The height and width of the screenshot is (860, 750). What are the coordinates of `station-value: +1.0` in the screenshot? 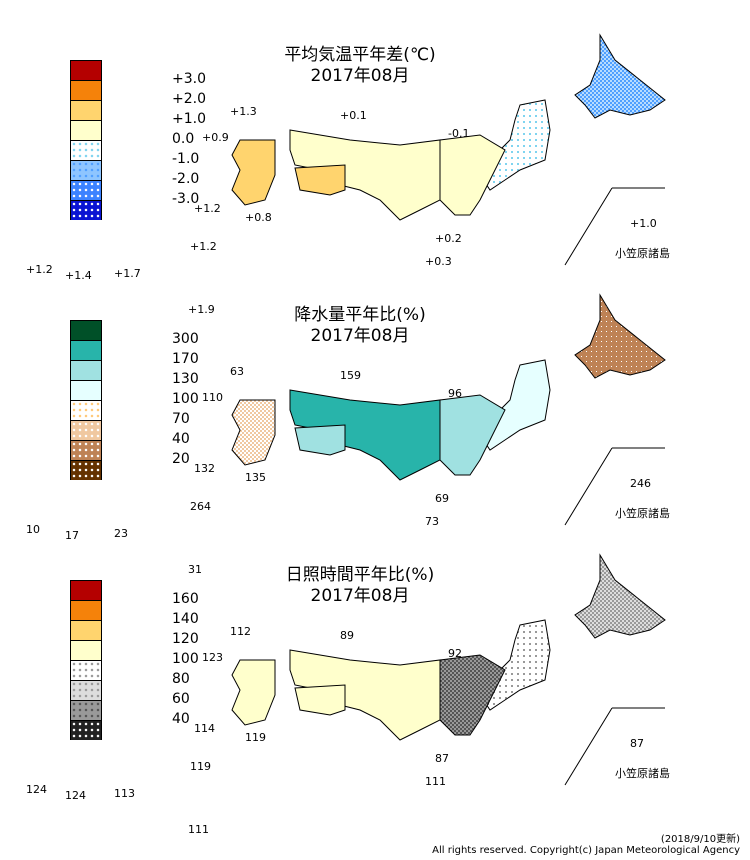 It's located at (643, 223).